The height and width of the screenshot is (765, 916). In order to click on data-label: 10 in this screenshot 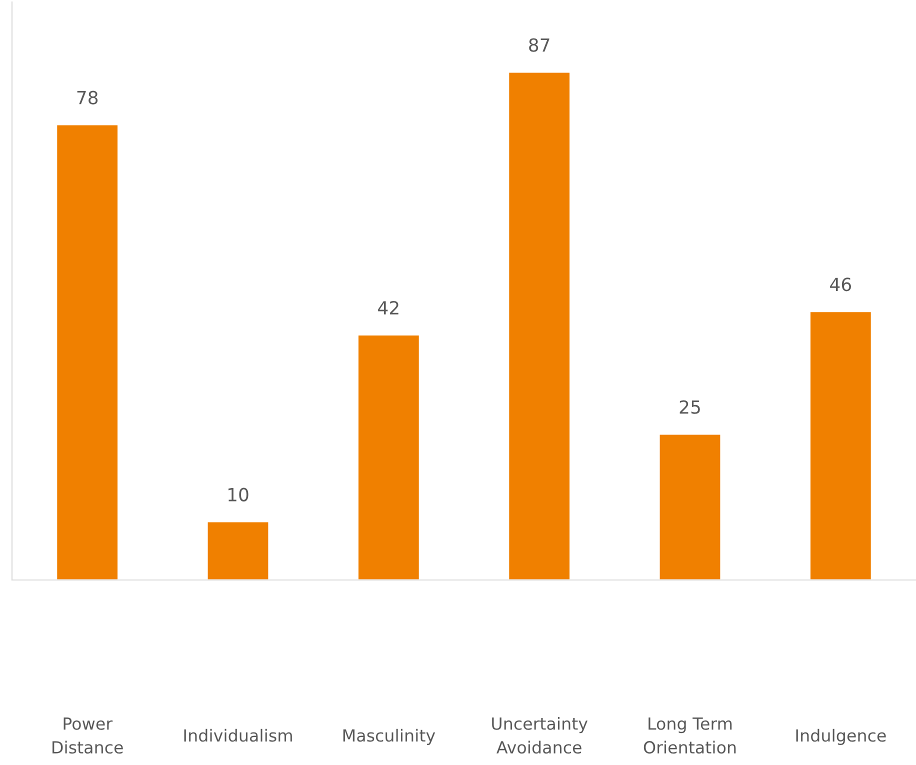, I will do `click(238, 495)`.